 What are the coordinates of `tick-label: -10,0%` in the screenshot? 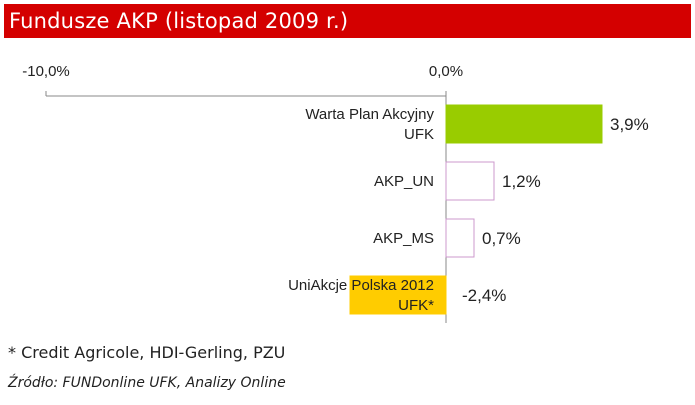 It's located at (46, 71).